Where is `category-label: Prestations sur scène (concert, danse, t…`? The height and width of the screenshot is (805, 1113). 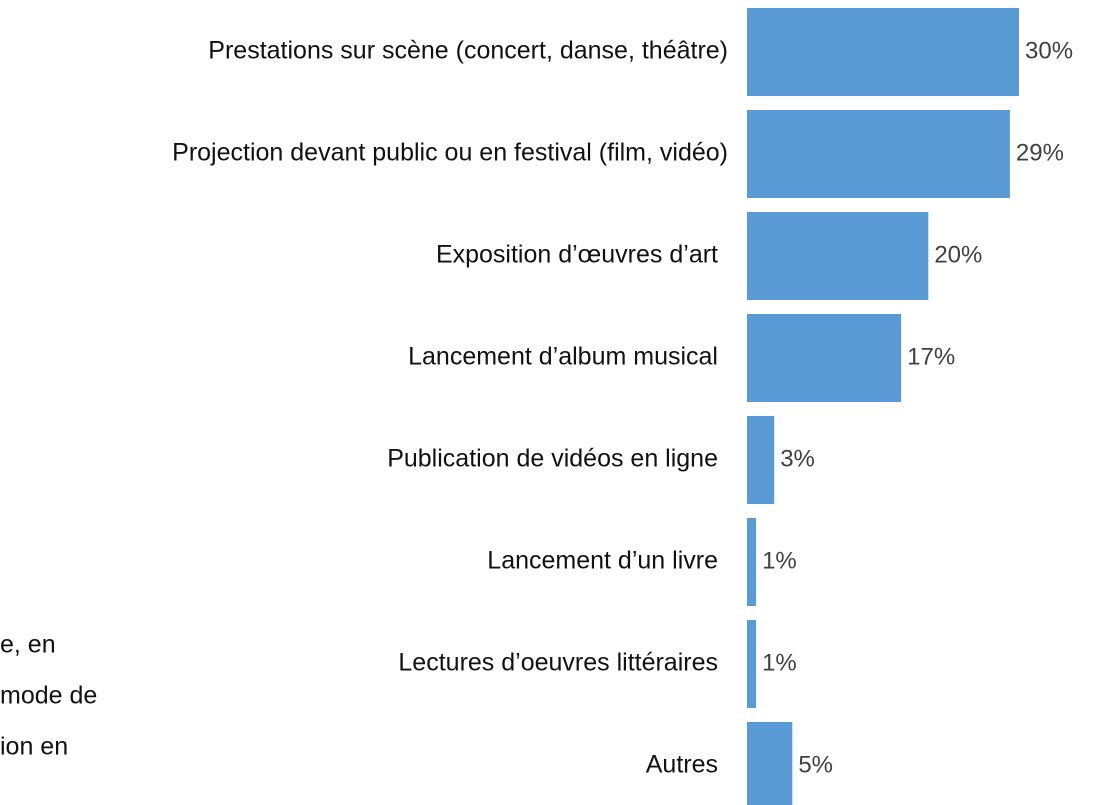 category-label: Prestations sur scène (concert, danse, t… is located at coordinates (468, 51).